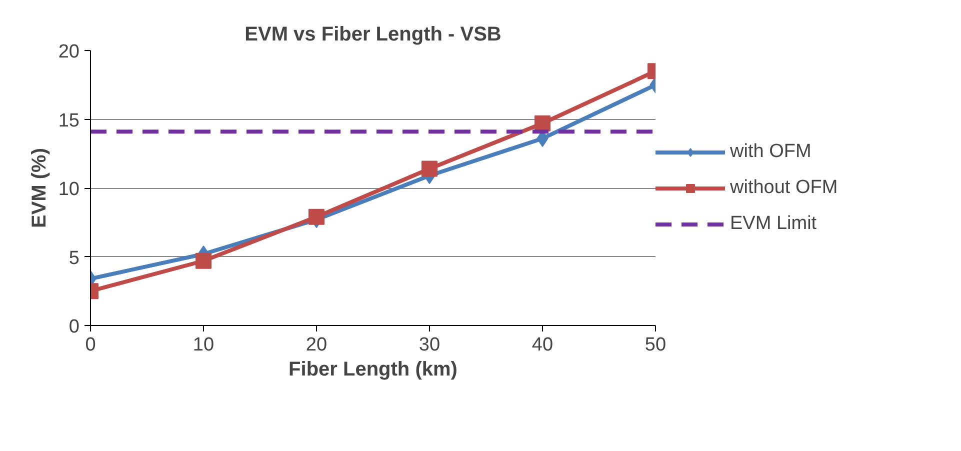  I want to click on legend-label: without OFM, so click(784, 187).